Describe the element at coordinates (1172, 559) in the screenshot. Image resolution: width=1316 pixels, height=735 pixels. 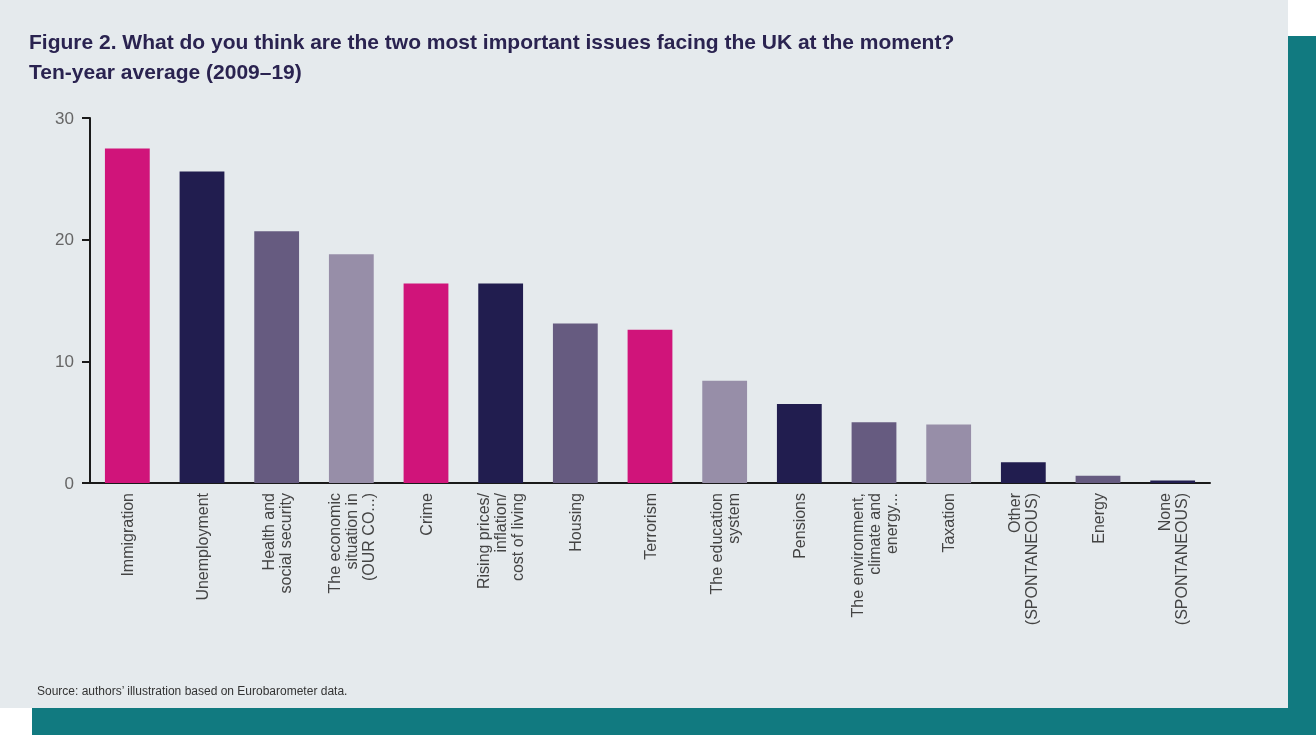
I see `x-tick-label: None (SPONTANEOUS)` at that location.